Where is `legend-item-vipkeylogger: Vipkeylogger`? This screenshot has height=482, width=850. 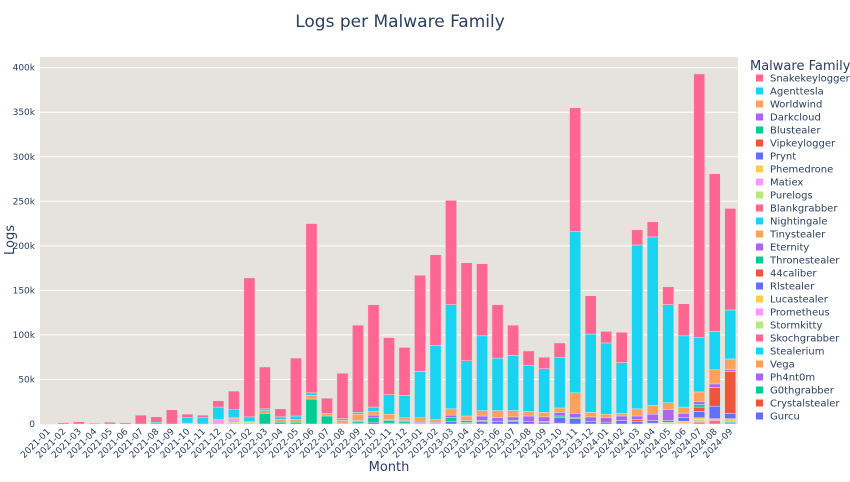 legend-item-vipkeylogger: Vipkeylogger is located at coordinates (796, 144).